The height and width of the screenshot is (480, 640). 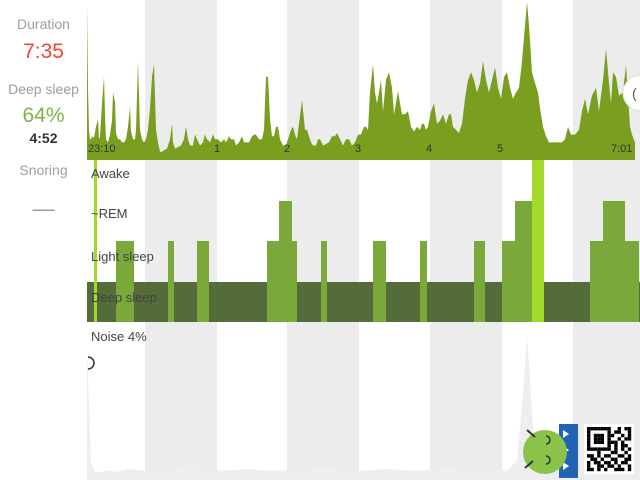 I want to click on qr-code-icon, so click(x=609, y=449).